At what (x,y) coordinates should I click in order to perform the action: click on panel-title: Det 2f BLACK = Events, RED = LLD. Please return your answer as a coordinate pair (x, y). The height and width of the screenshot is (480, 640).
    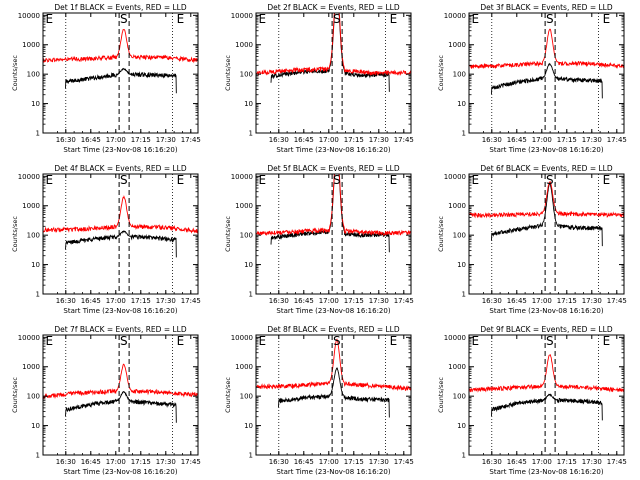
    Looking at the image, I should click on (333, 7).